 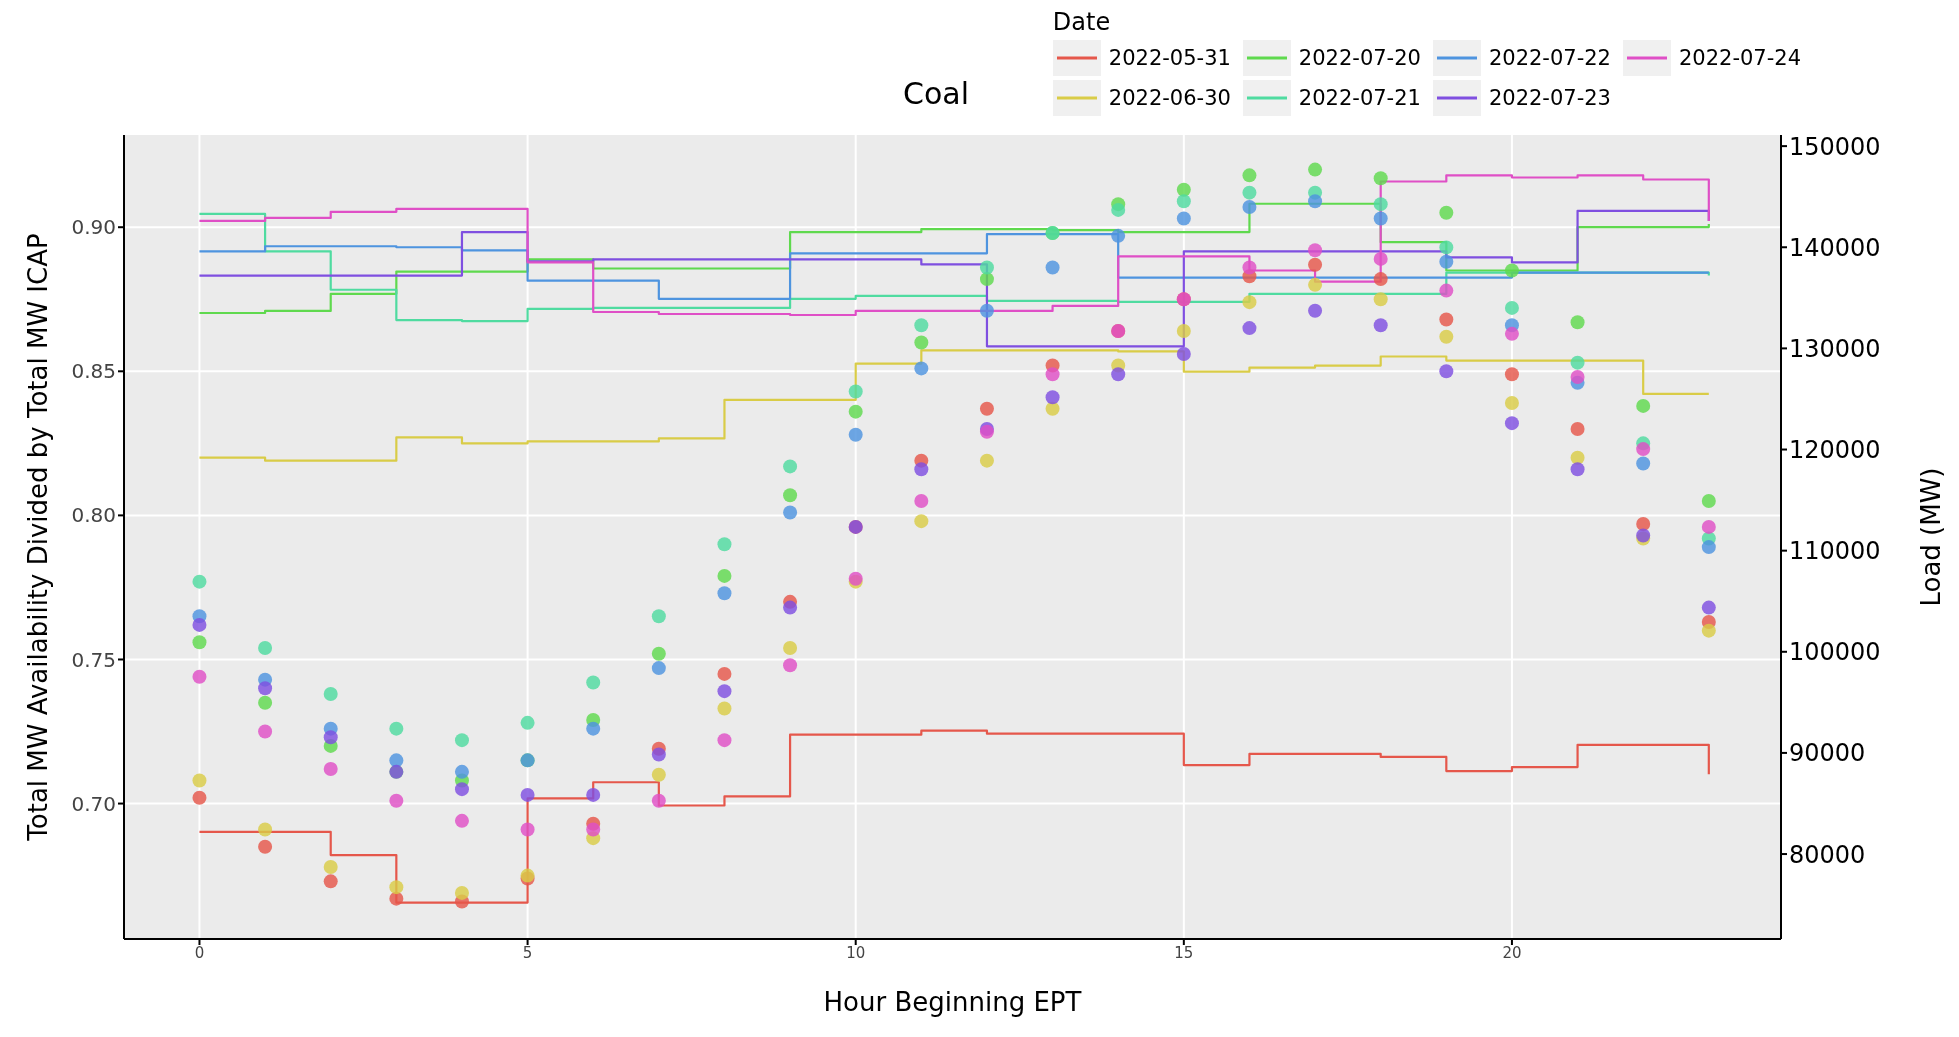 I want to click on x-tick-label: 20, so click(x=1512, y=952).